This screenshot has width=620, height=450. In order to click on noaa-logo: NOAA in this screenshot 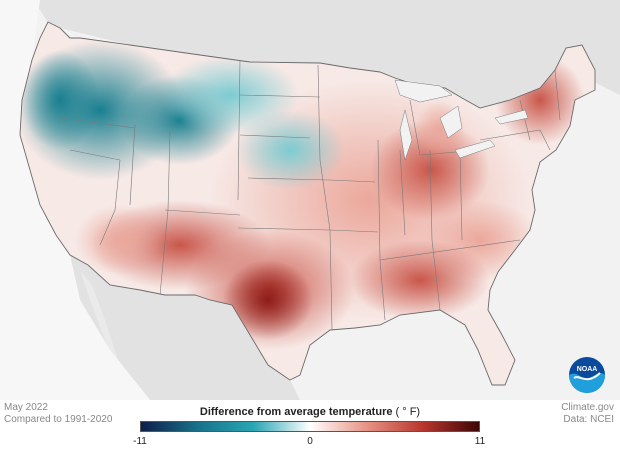, I will do `click(587, 375)`.